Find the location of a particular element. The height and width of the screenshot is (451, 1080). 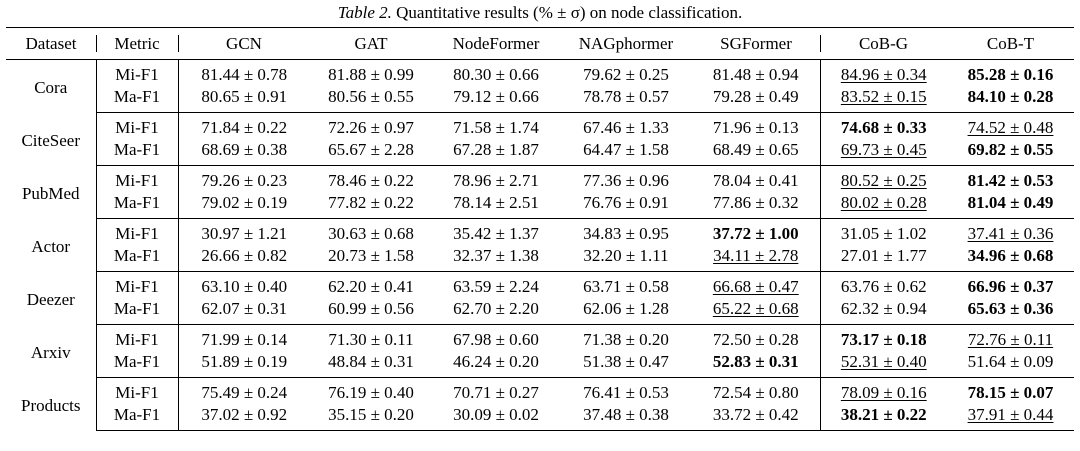

result-value: 63.71 ± 0.58 is located at coordinates (626, 286).